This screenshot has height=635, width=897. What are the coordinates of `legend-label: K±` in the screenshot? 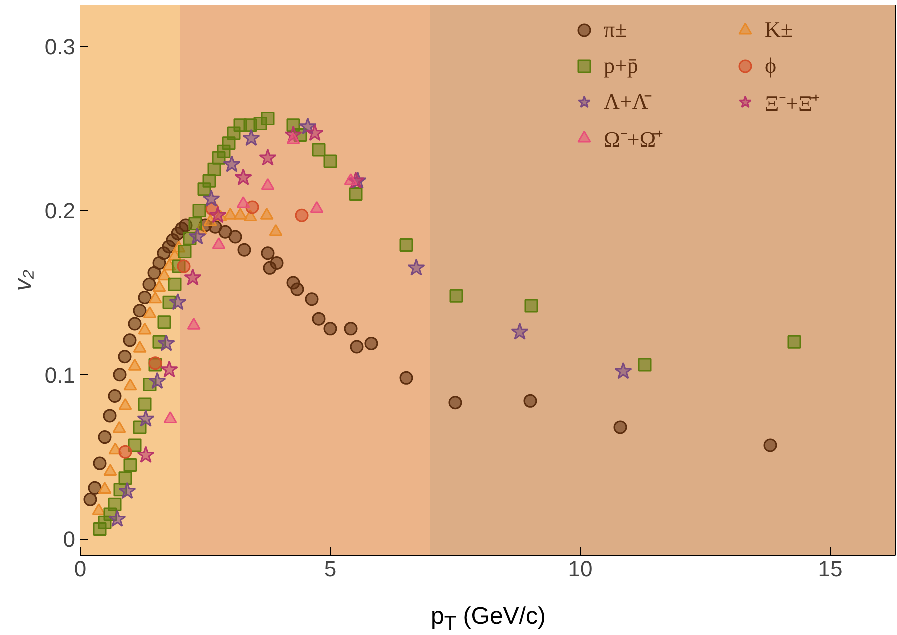 It's located at (779, 30).